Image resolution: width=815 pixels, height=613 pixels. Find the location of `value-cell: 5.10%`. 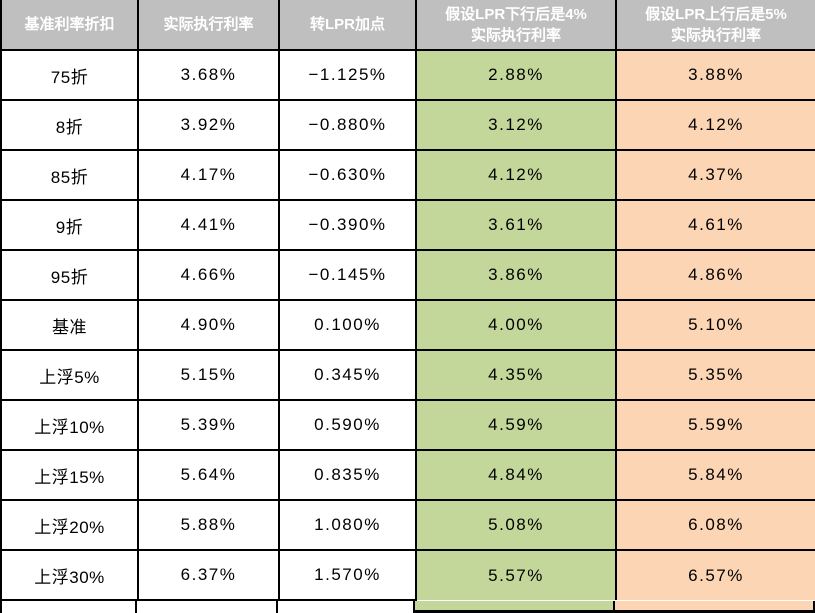

value-cell: 5.10% is located at coordinates (715, 325).